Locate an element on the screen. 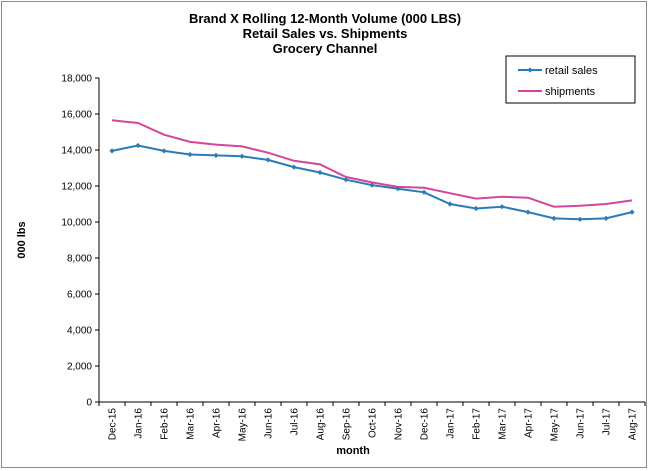 This screenshot has height=471, width=650. y-tick-label: 2,000 is located at coordinates (79, 367).